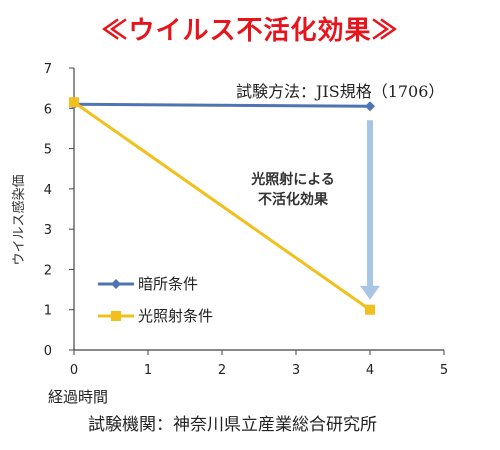 This screenshot has width=500, height=450. I want to click on y-axis-label: ウイルス感染価, so click(19, 220).